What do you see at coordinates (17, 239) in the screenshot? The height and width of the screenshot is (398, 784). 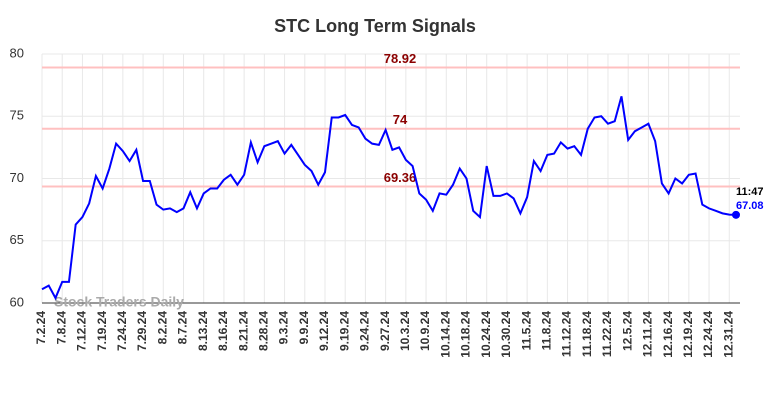 I see `y-tick-label: 65` at bounding box center [17, 239].